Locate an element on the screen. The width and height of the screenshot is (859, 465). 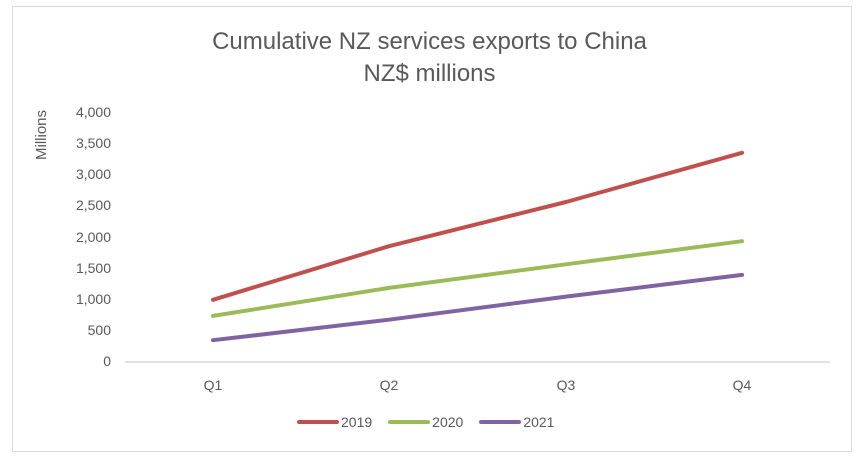
y-tick-label: 3,000 is located at coordinates (93, 174).